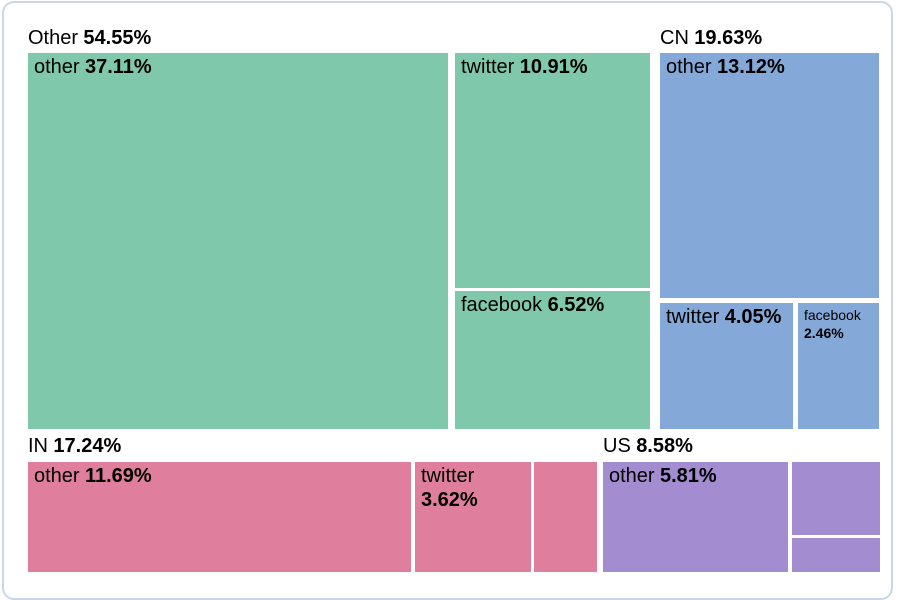 This screenshot has width=908, height=600. What do you see at coordinates (726, 366) in the screenshot?
I see `treemap-cell-cn-twitter: twitter 4.05%` at bounding box center [726, 366].